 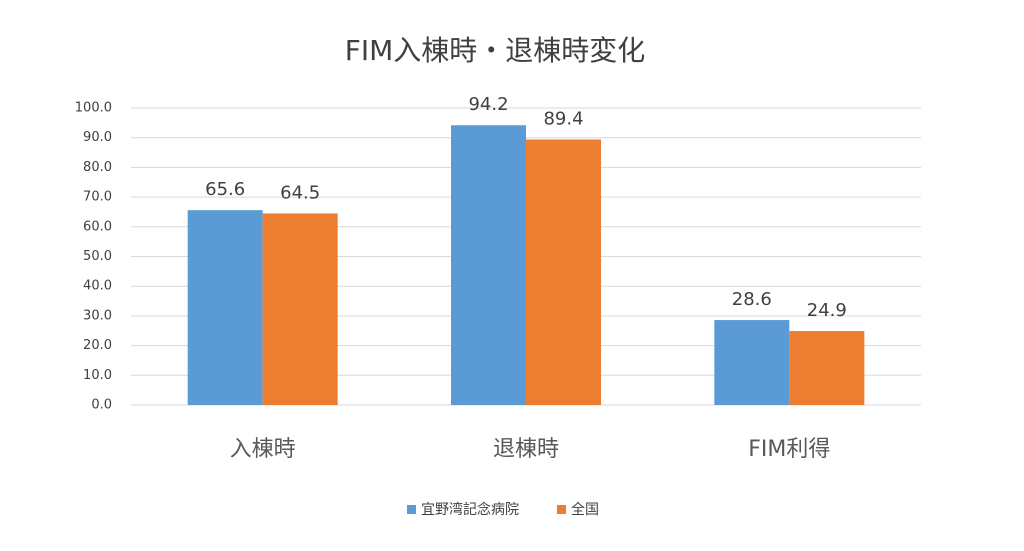 I want to click on x-tick-label: FIM利得, so click(x=789, y=449).